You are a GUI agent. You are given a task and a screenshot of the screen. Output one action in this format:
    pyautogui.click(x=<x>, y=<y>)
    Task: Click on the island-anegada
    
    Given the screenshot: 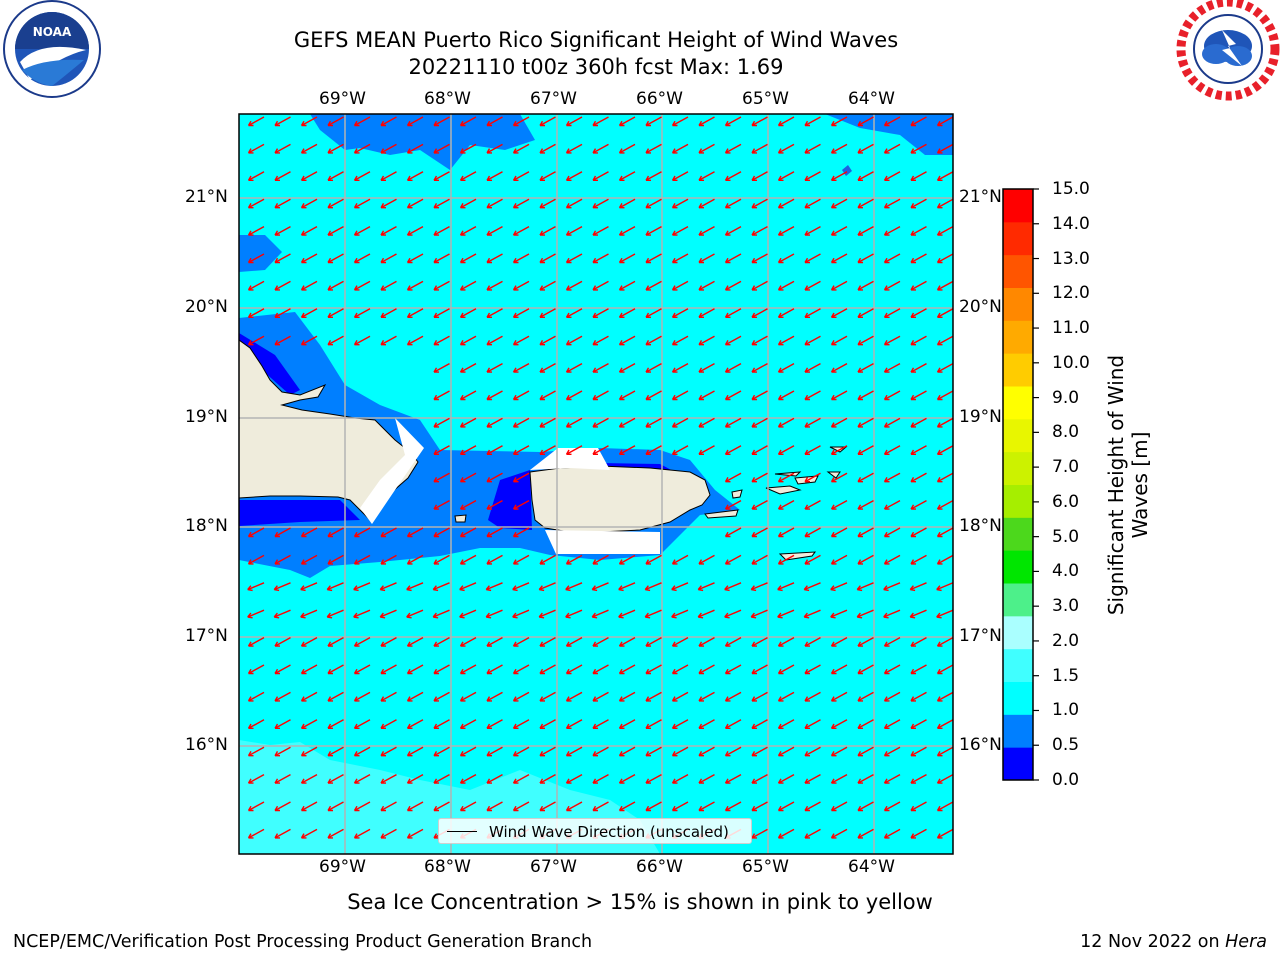 What is the action you would take?
    pyautogui.click(x=833, y=475)
    